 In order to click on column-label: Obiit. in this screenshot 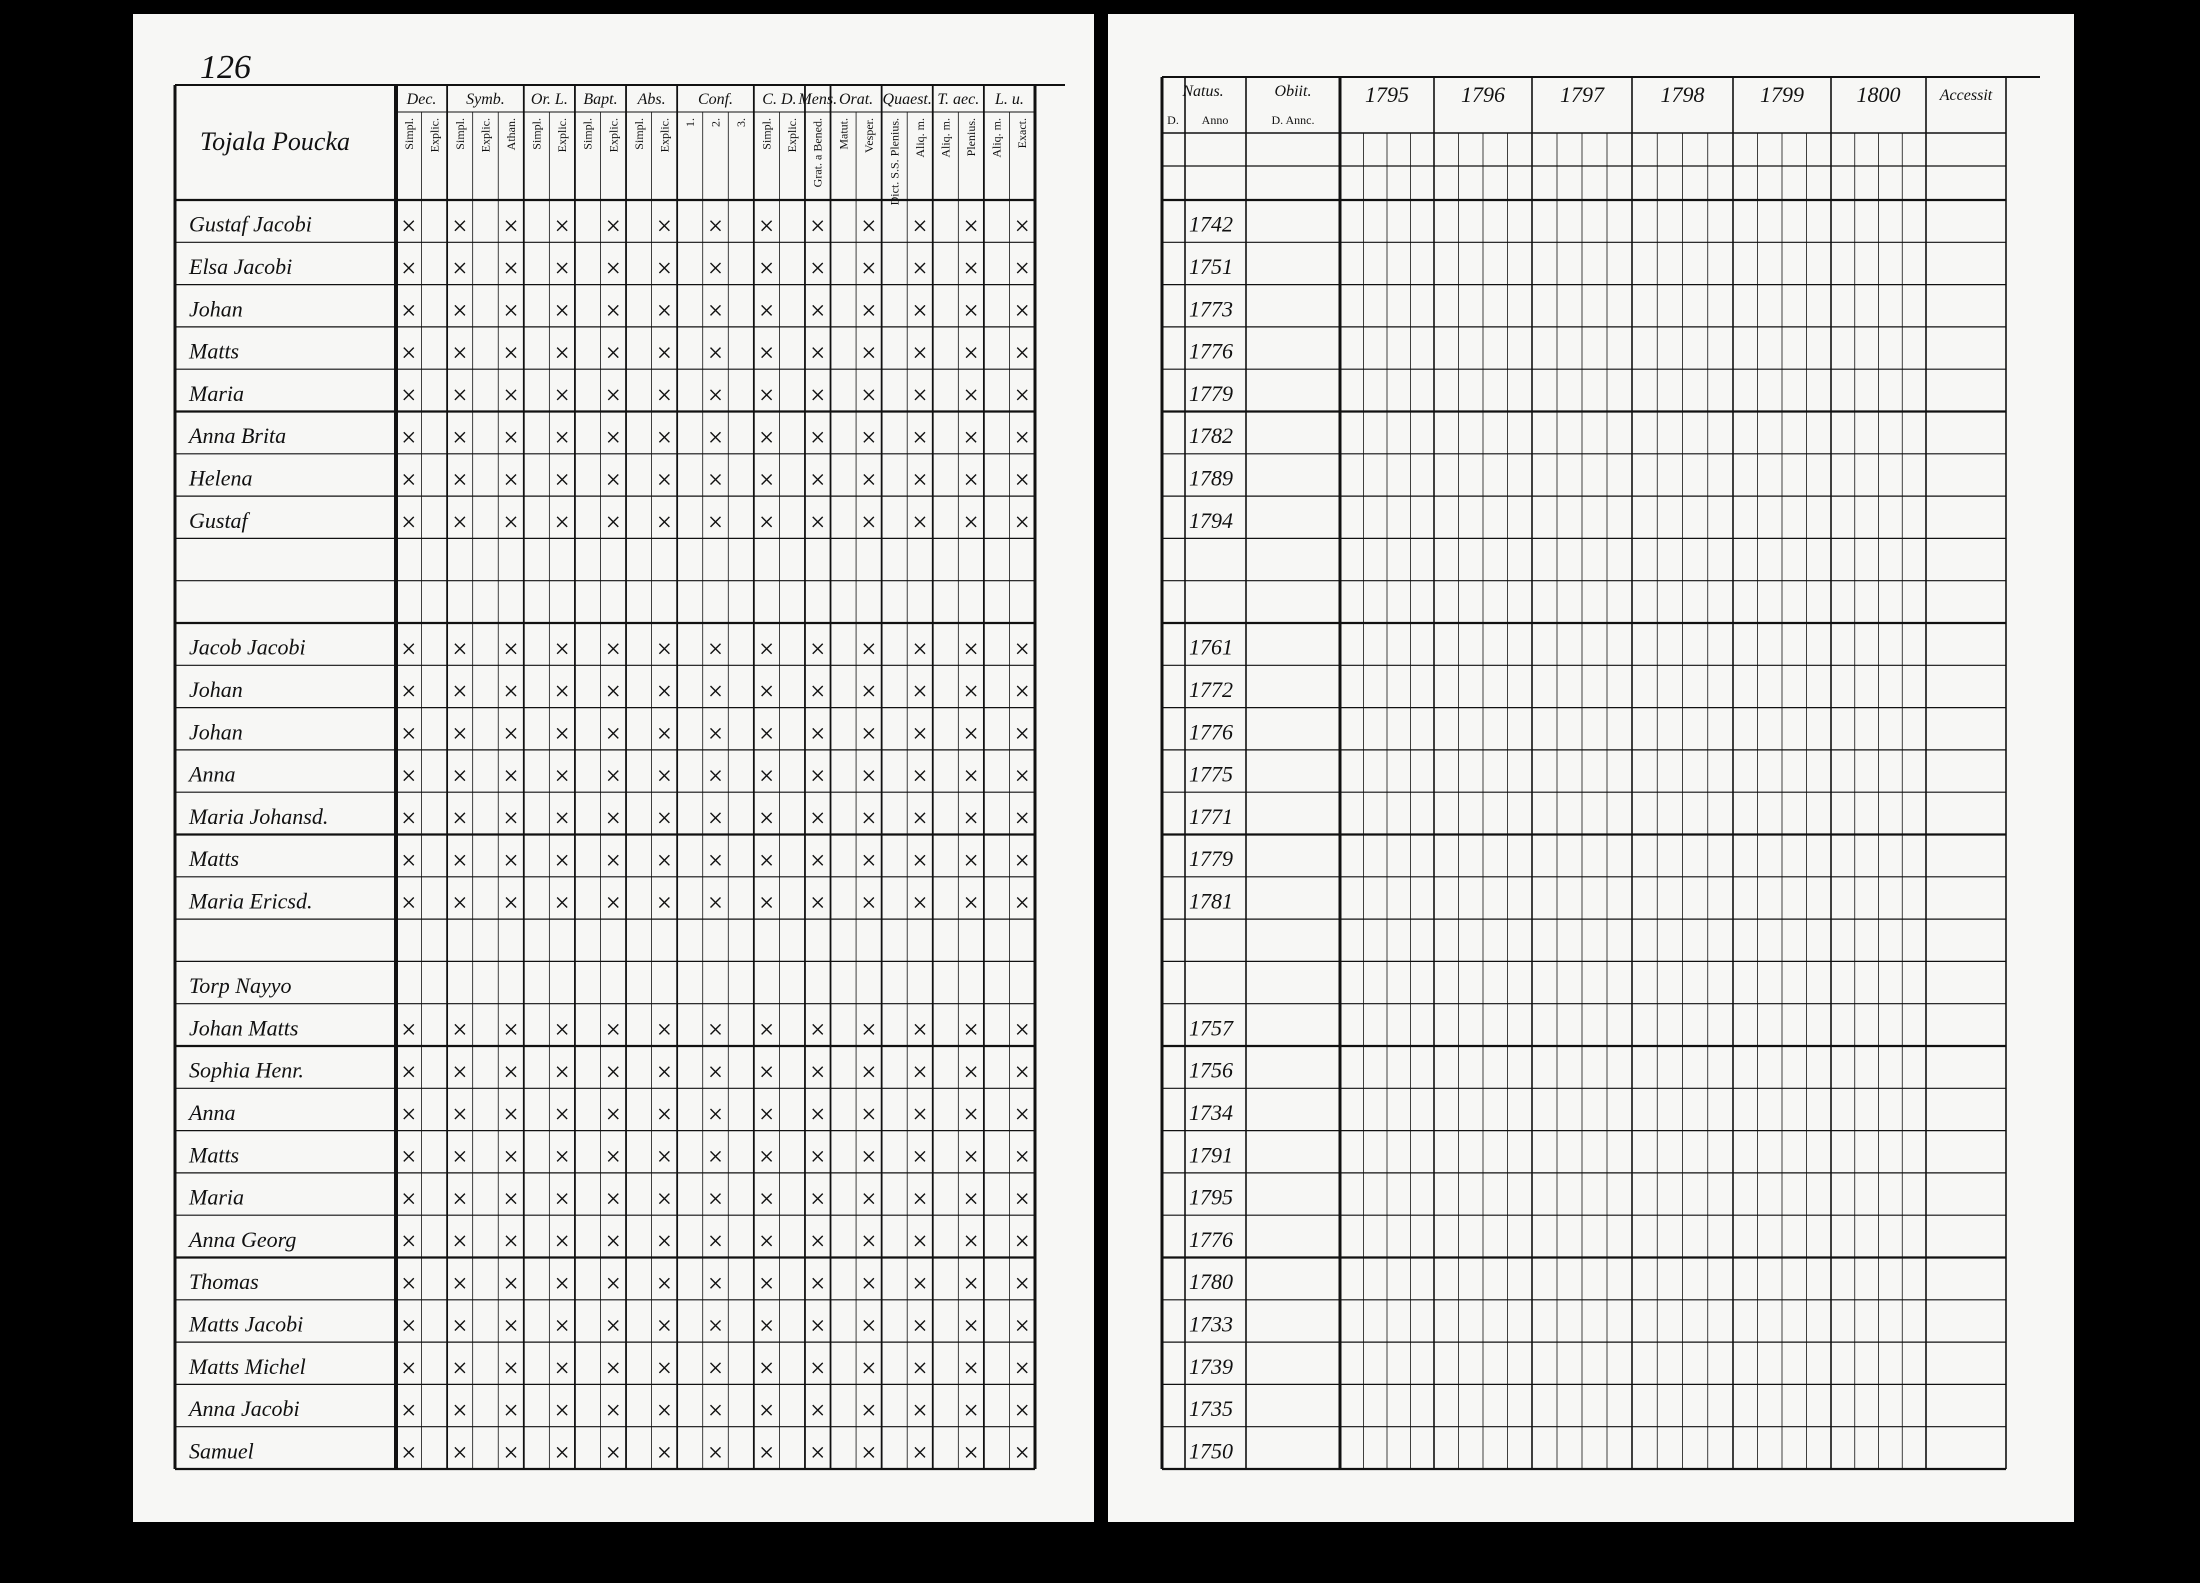, I will do `click(1293, 91)`.